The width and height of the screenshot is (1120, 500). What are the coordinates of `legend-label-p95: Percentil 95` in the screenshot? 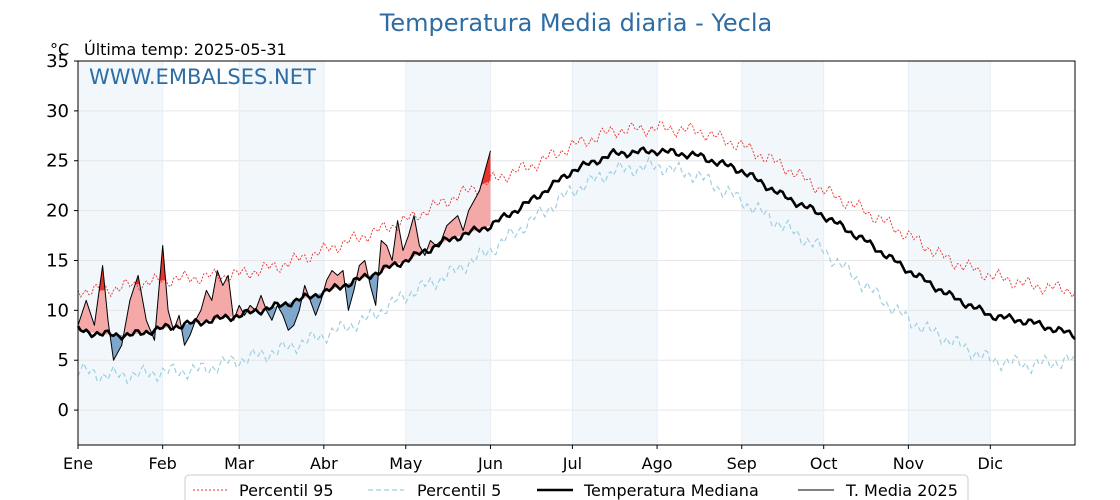 It's located at (286, 490).